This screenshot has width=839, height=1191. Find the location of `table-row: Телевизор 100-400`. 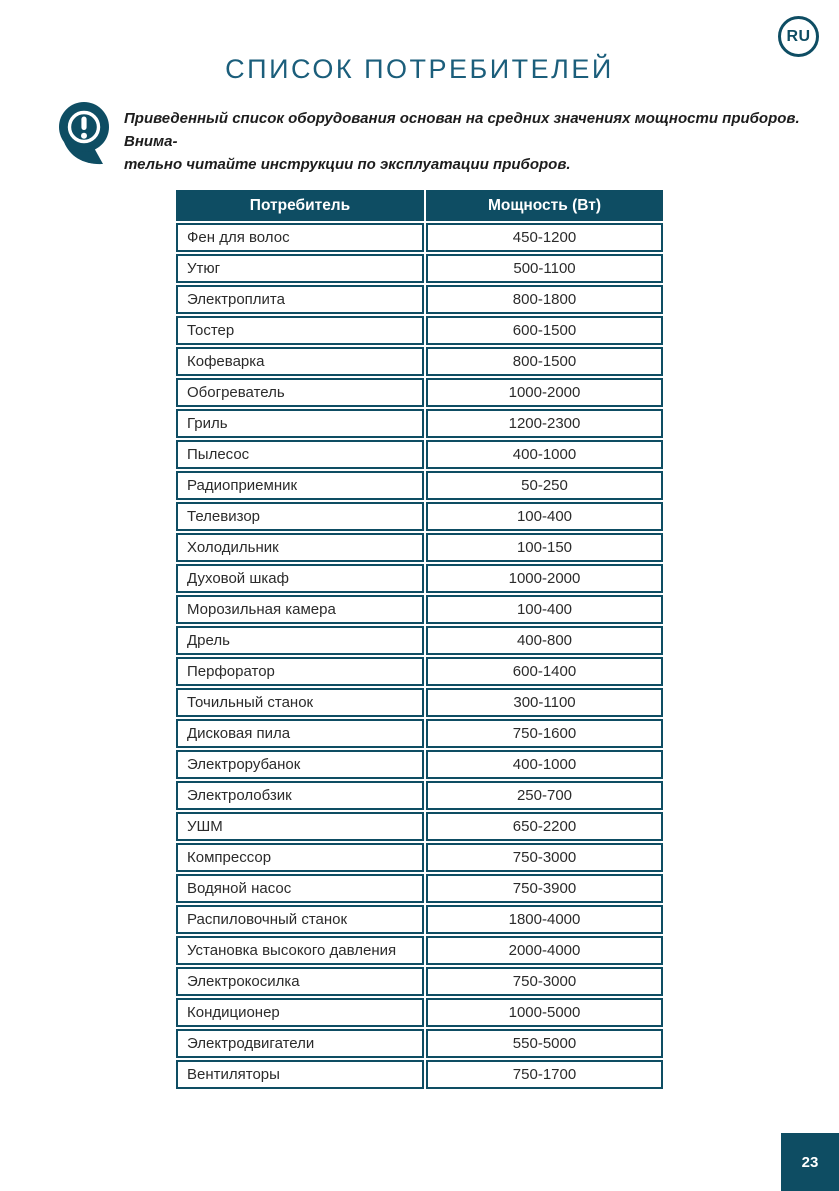

table-row: Телевизор 100-400 is located at coordinates (419, 516).